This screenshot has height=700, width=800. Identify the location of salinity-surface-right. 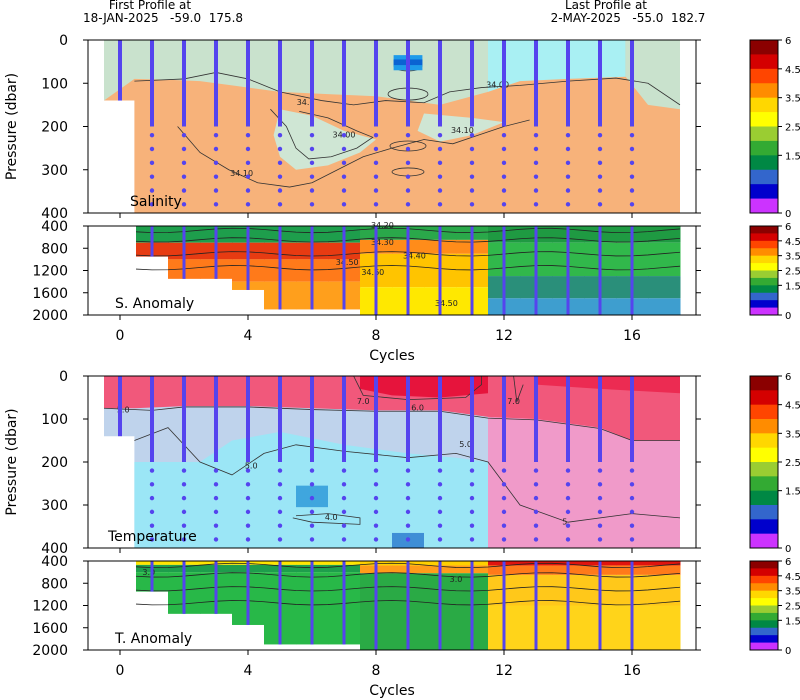
(652, 75).